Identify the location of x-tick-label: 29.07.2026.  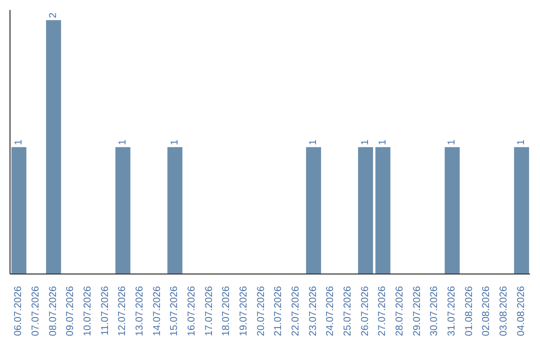
(417, 311).